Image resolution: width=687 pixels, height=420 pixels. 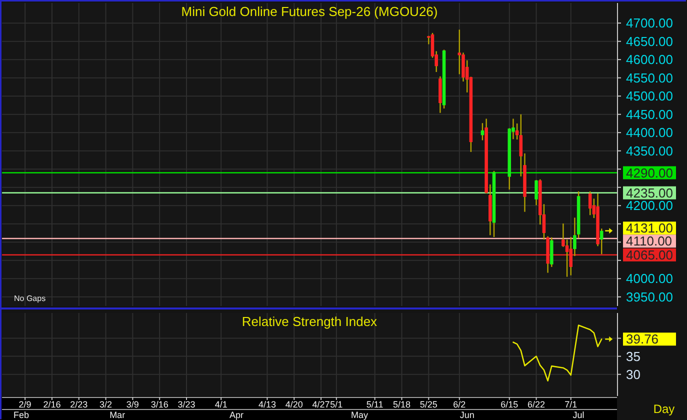 I want to click on x-tick-label: 2/9, so click(x=25, y=405).